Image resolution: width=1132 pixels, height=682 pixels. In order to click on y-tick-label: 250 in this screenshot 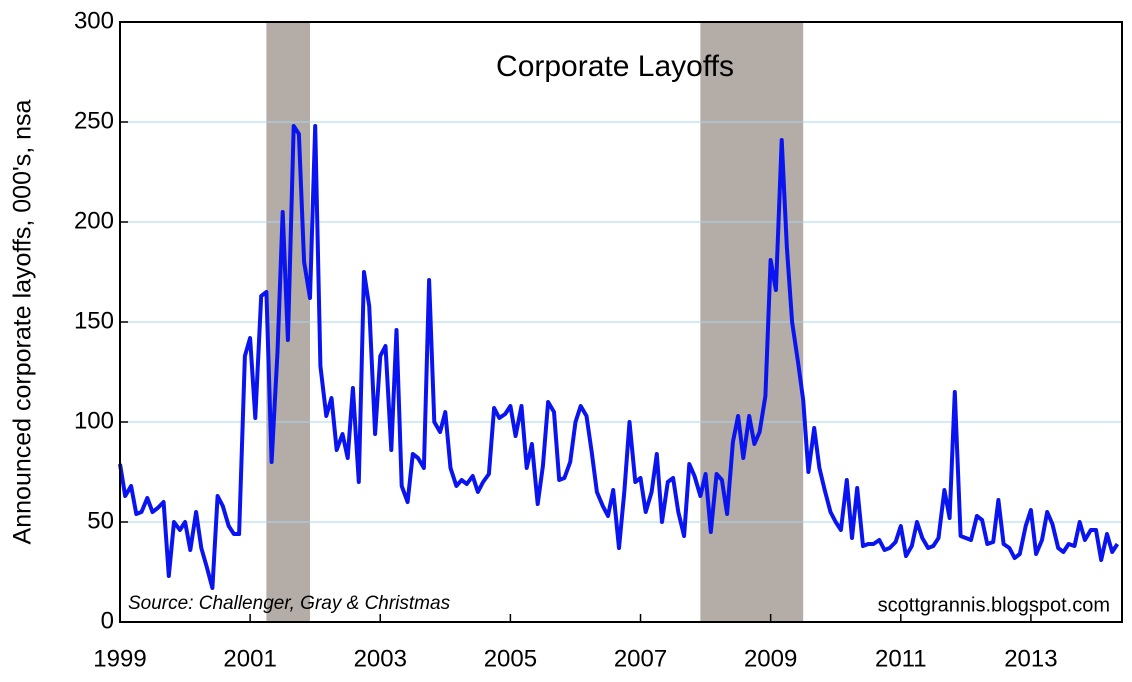, I will do `click(94, 120)`.